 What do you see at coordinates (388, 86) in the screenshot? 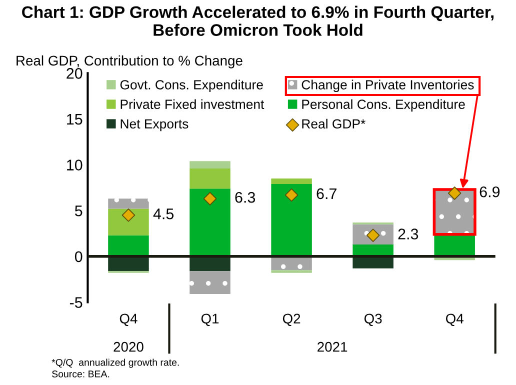
I see `legend-label: Change in Private Inventories` at bounding box center [388, 86].